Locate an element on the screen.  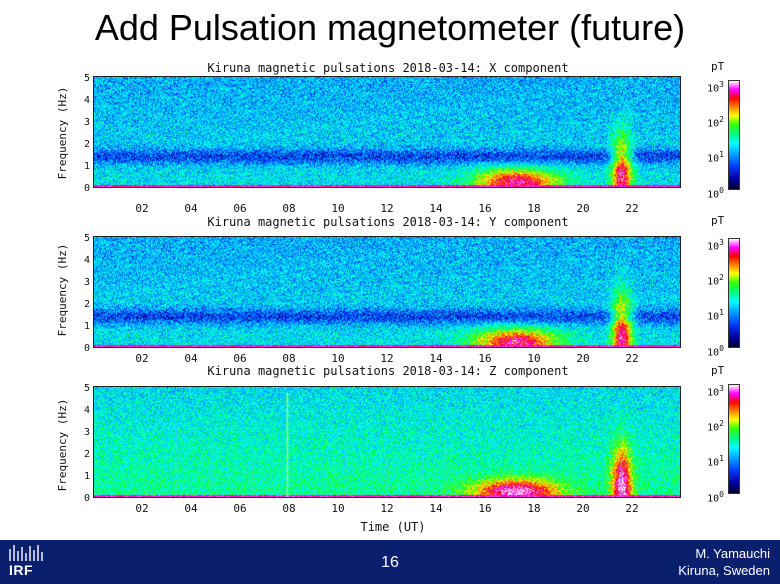
author-location: Kiruna, Sweden is located at coordinates (724, 570).